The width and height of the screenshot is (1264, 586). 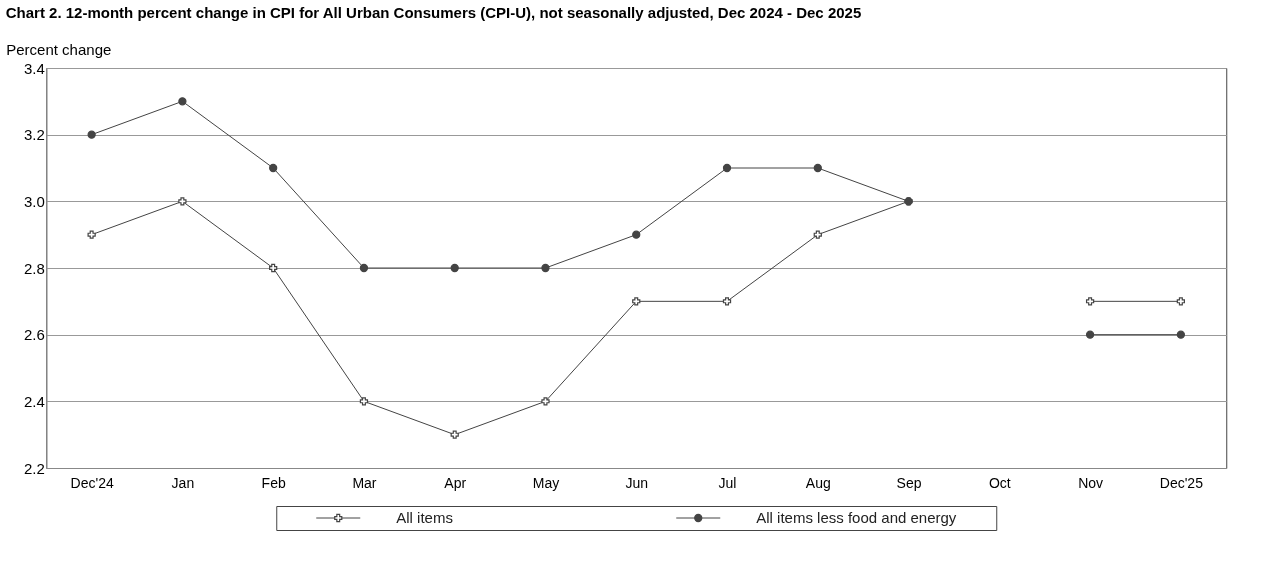 What do you see at coordinates (1181, 482) in the screenshot?
I see `x-tick-label: Dec'25` at bounding box center [1181, 482].